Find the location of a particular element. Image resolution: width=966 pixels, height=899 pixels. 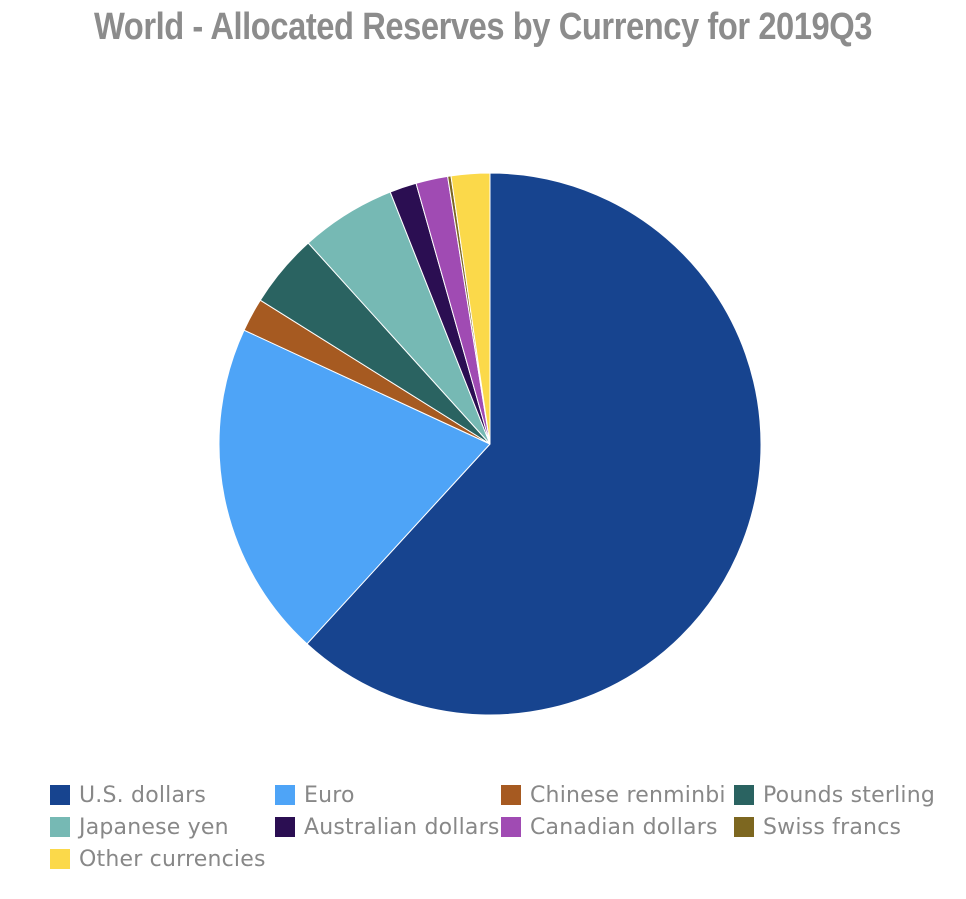

legend-item-australian-dollars: Australian dollars is located at coordinates (387, 827).